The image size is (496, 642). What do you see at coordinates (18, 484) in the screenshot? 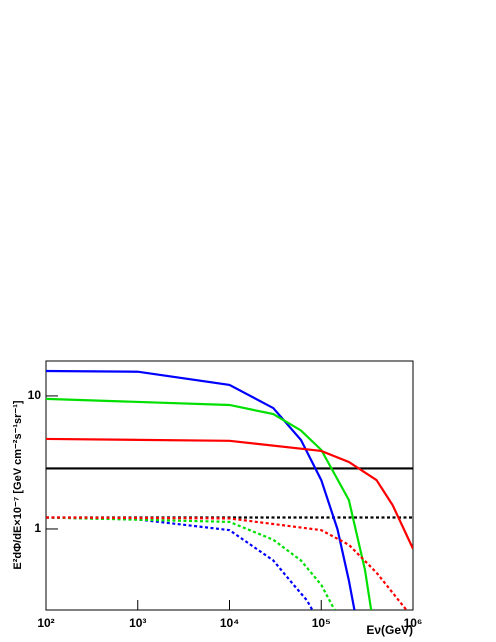
I see `y-axis-label: E²dΦ/dE×10⁻⁷ [GeV cm⁻²s⁻¹sr⁻¹]` at bounding box center [18, 484].